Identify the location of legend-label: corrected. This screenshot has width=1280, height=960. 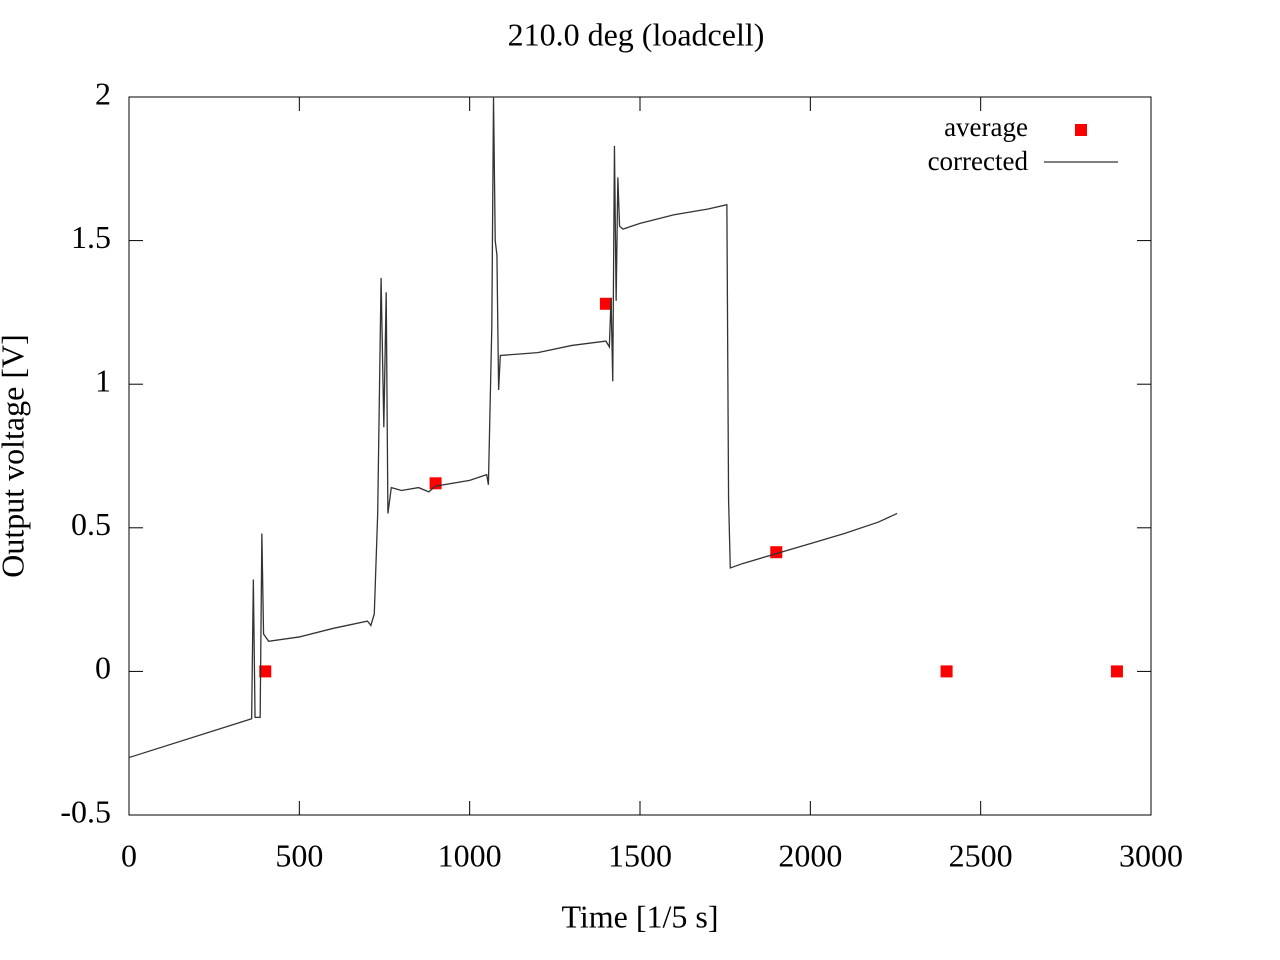
(978, 161).